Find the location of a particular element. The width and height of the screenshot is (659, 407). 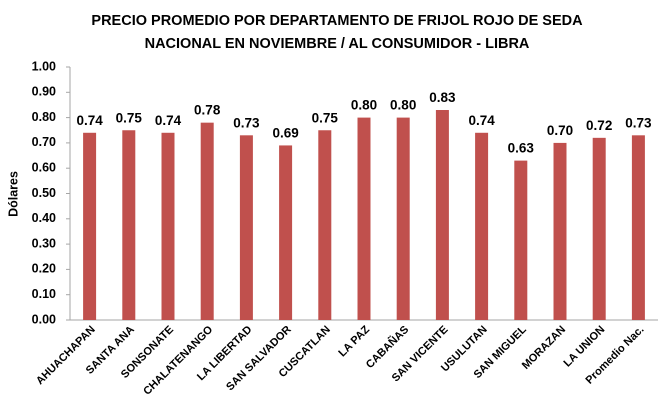

y-tick-label: 0.70 is located at coordinates (44, 142).